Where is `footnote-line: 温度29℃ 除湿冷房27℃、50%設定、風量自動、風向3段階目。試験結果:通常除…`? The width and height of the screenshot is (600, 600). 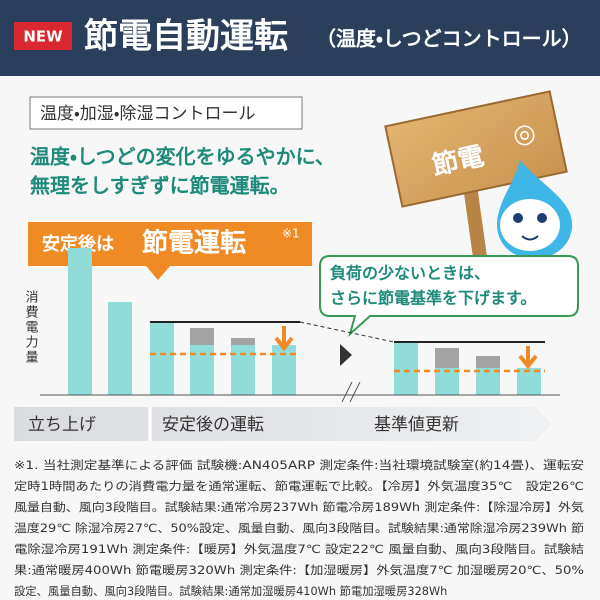
footnote-line: 温度29℃ 除湿冷房27℃、50%設定、風量自動、風向3段階目。試験結果:通常除… is located at coordinates (299, 528).